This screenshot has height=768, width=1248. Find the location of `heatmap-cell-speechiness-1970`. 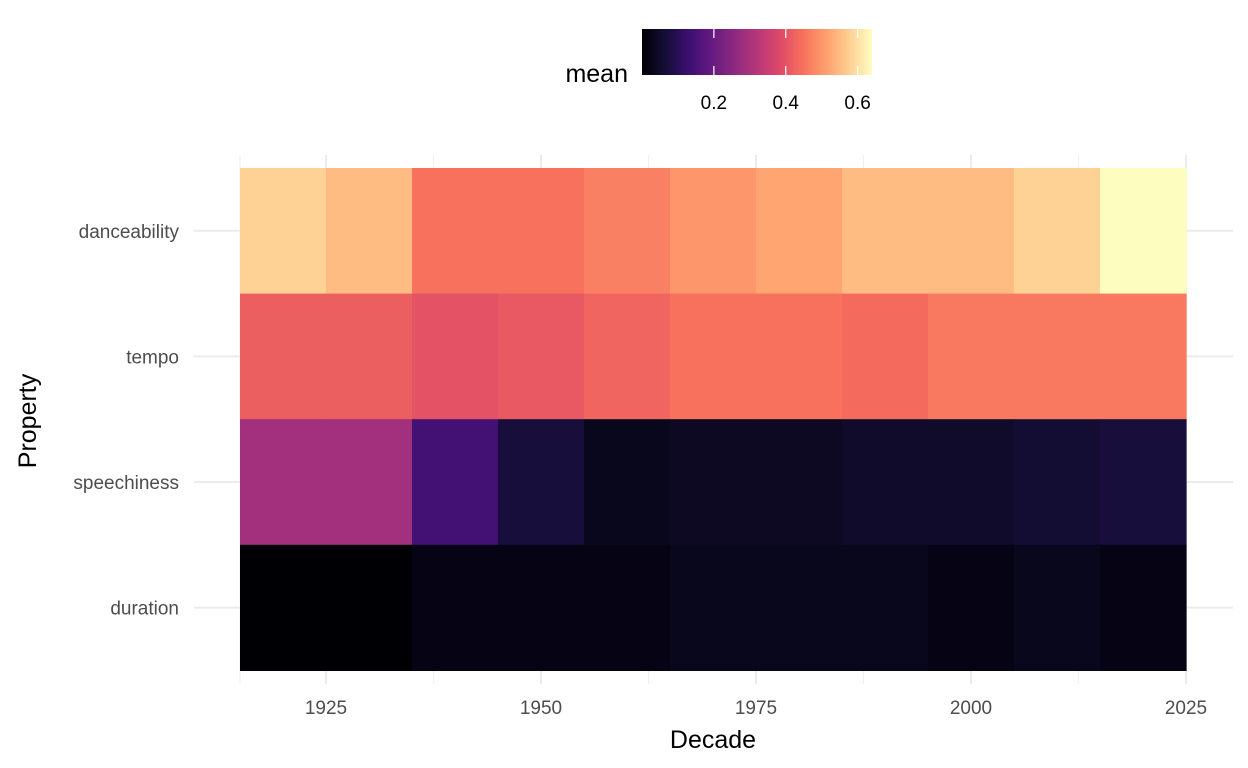

heatmap-cell-speechiness-1970 is located at coordinates (713, 482).